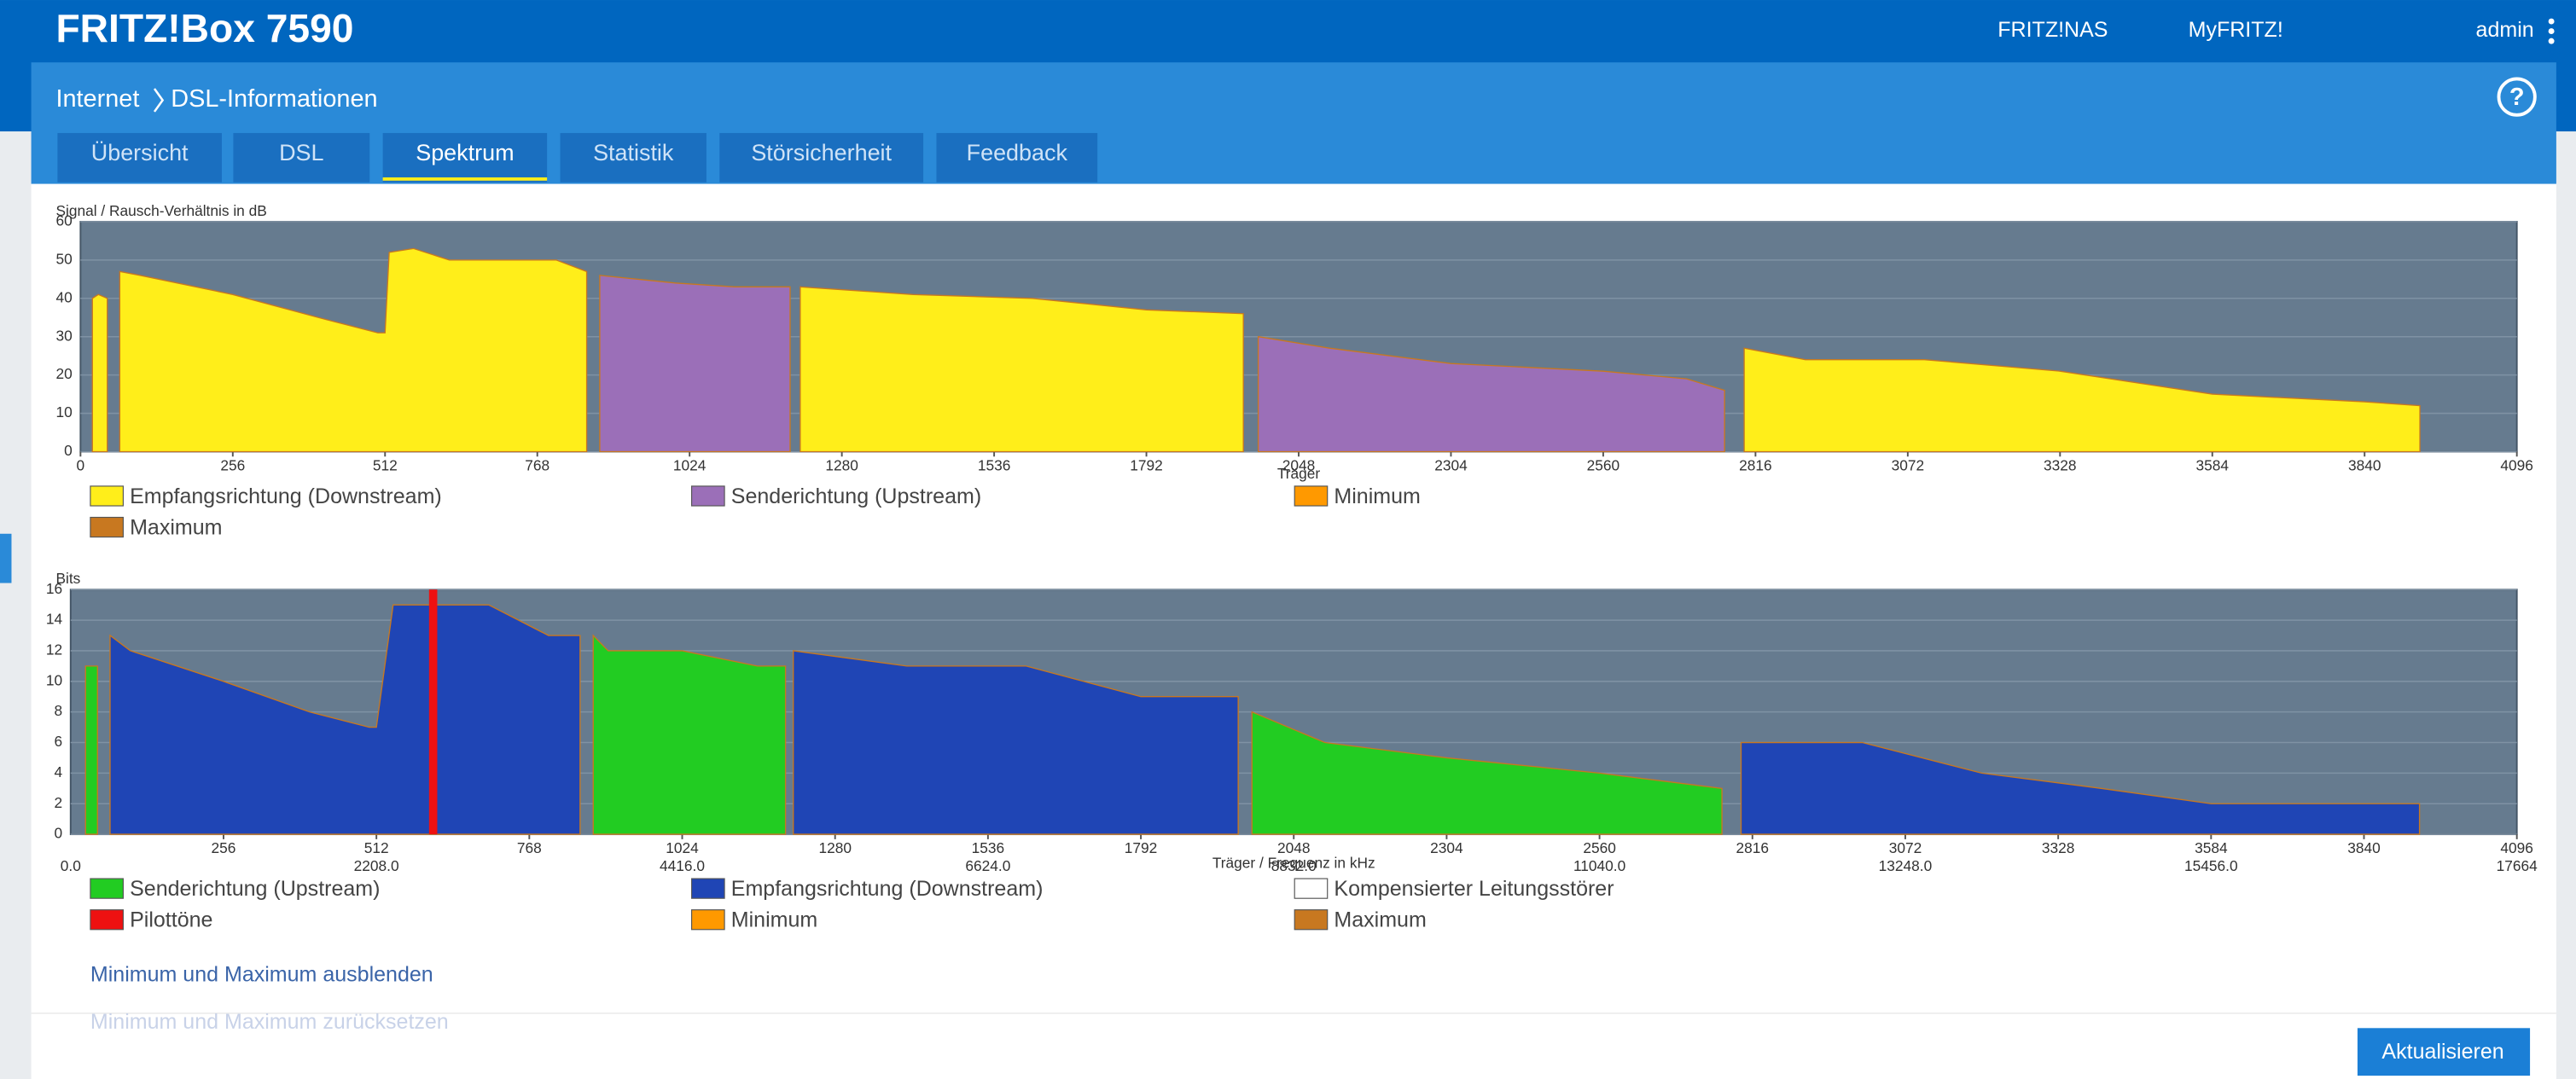 This screenshot has height=1079, width=2576. What do you see at coordinates (64, 296) in the screenshot?
I see `y-tick-label: 40` at bounding box center [64, 296].